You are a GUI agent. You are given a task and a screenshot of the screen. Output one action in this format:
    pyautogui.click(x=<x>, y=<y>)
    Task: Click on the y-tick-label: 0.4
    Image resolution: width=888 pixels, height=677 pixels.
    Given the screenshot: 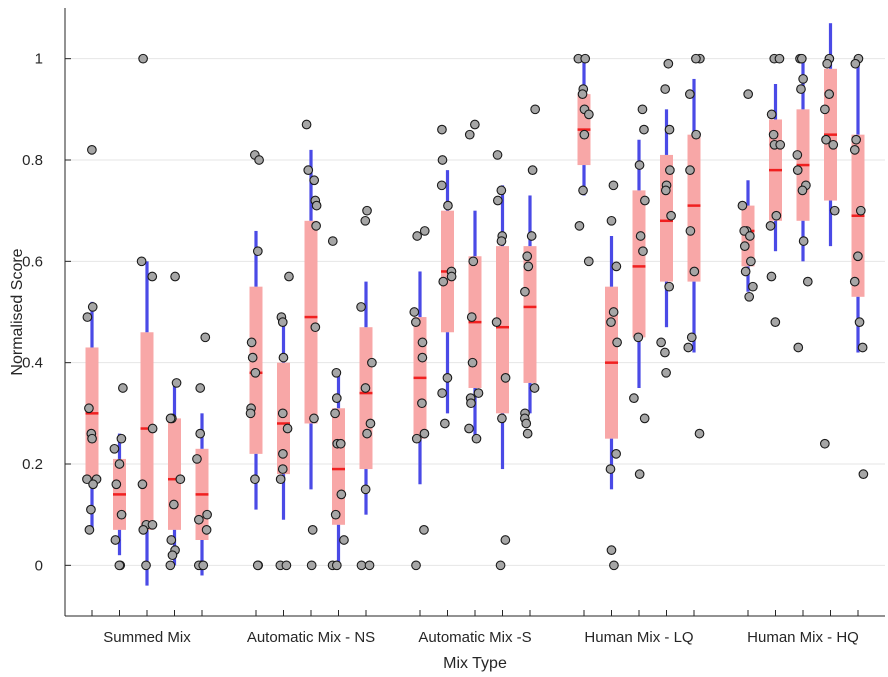 What is the action you would take?
    pyautogui.click(x=32, y=363)
    